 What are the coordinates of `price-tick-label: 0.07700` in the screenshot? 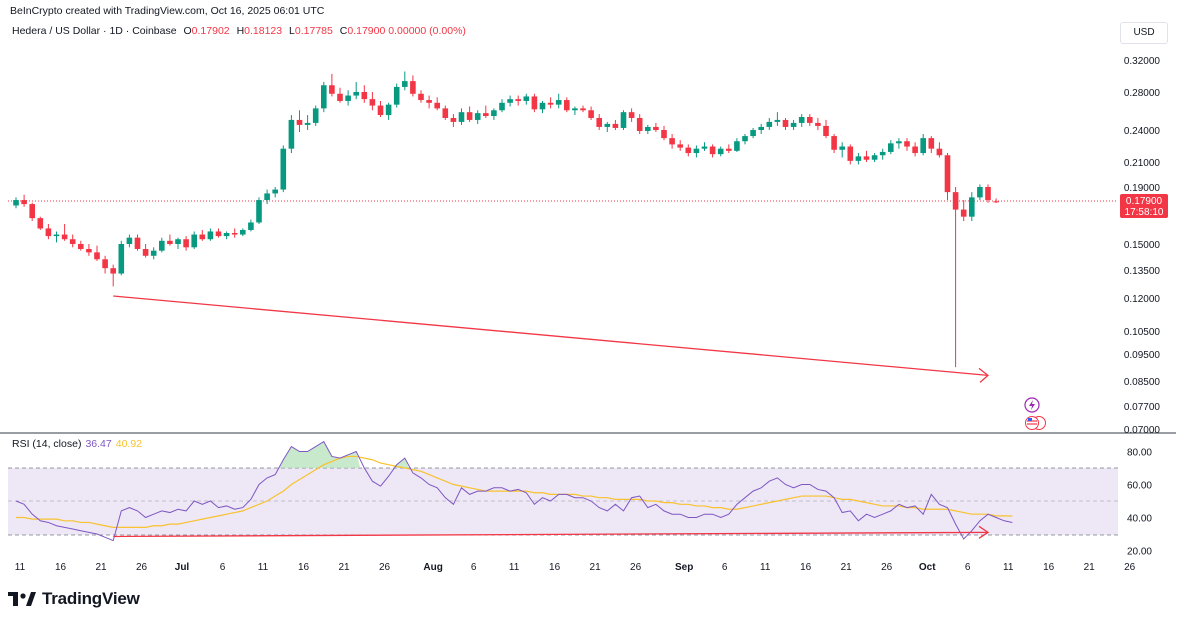 It's located at (1142, 407).